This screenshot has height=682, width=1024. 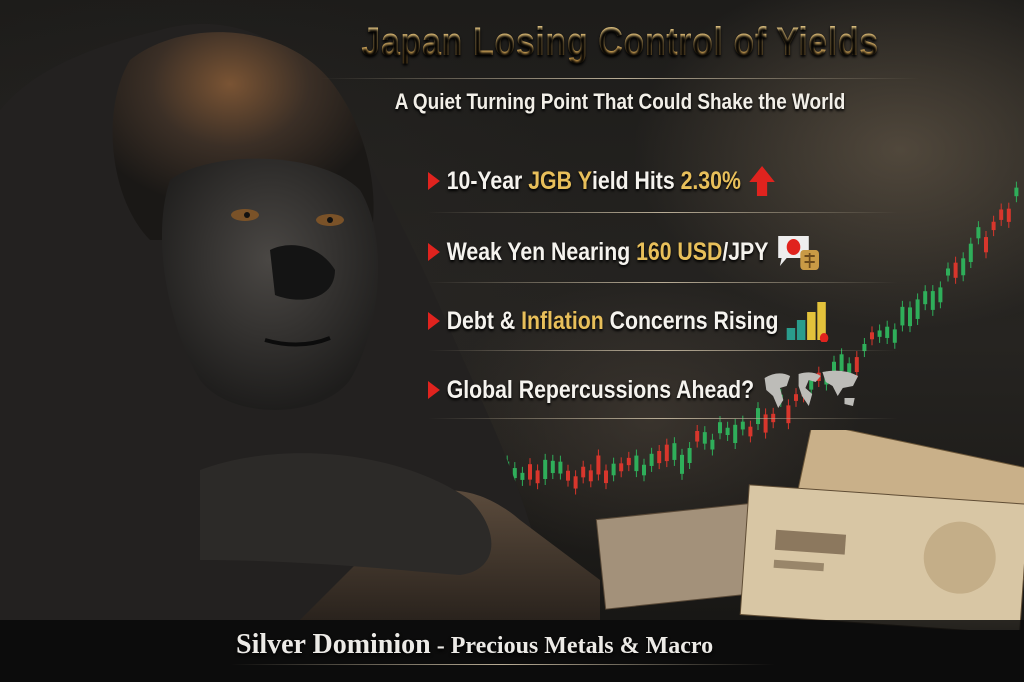 What do you see at coordinates (710, 181) in the screenshot?
I see `highlight-yield-value: 2.30%` at bounding box center [710, 181].